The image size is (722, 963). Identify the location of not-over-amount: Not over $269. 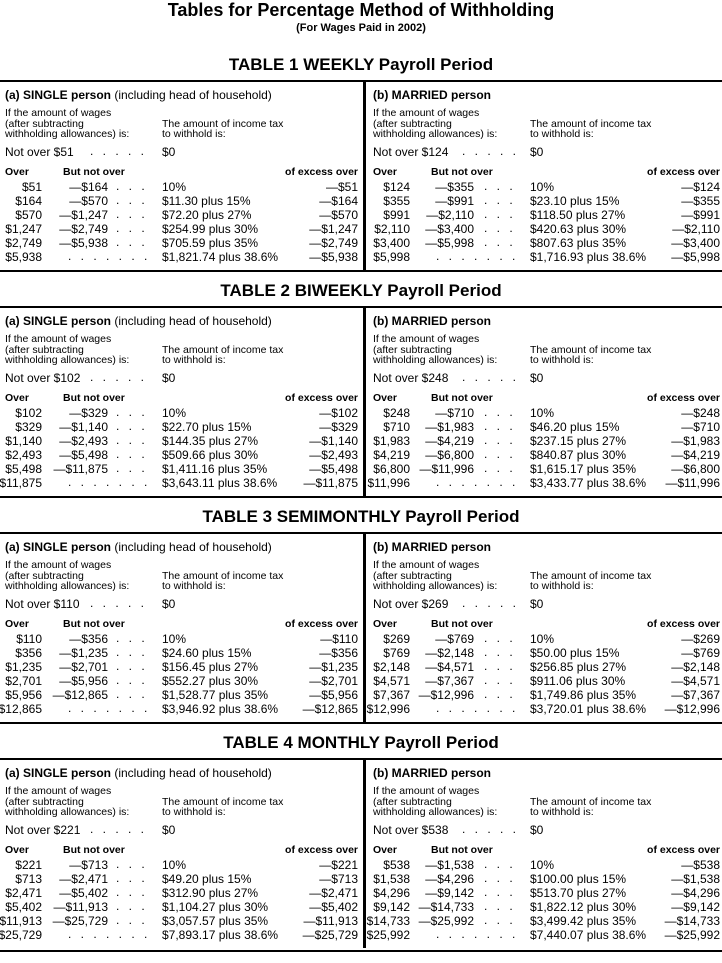
(411, 604).